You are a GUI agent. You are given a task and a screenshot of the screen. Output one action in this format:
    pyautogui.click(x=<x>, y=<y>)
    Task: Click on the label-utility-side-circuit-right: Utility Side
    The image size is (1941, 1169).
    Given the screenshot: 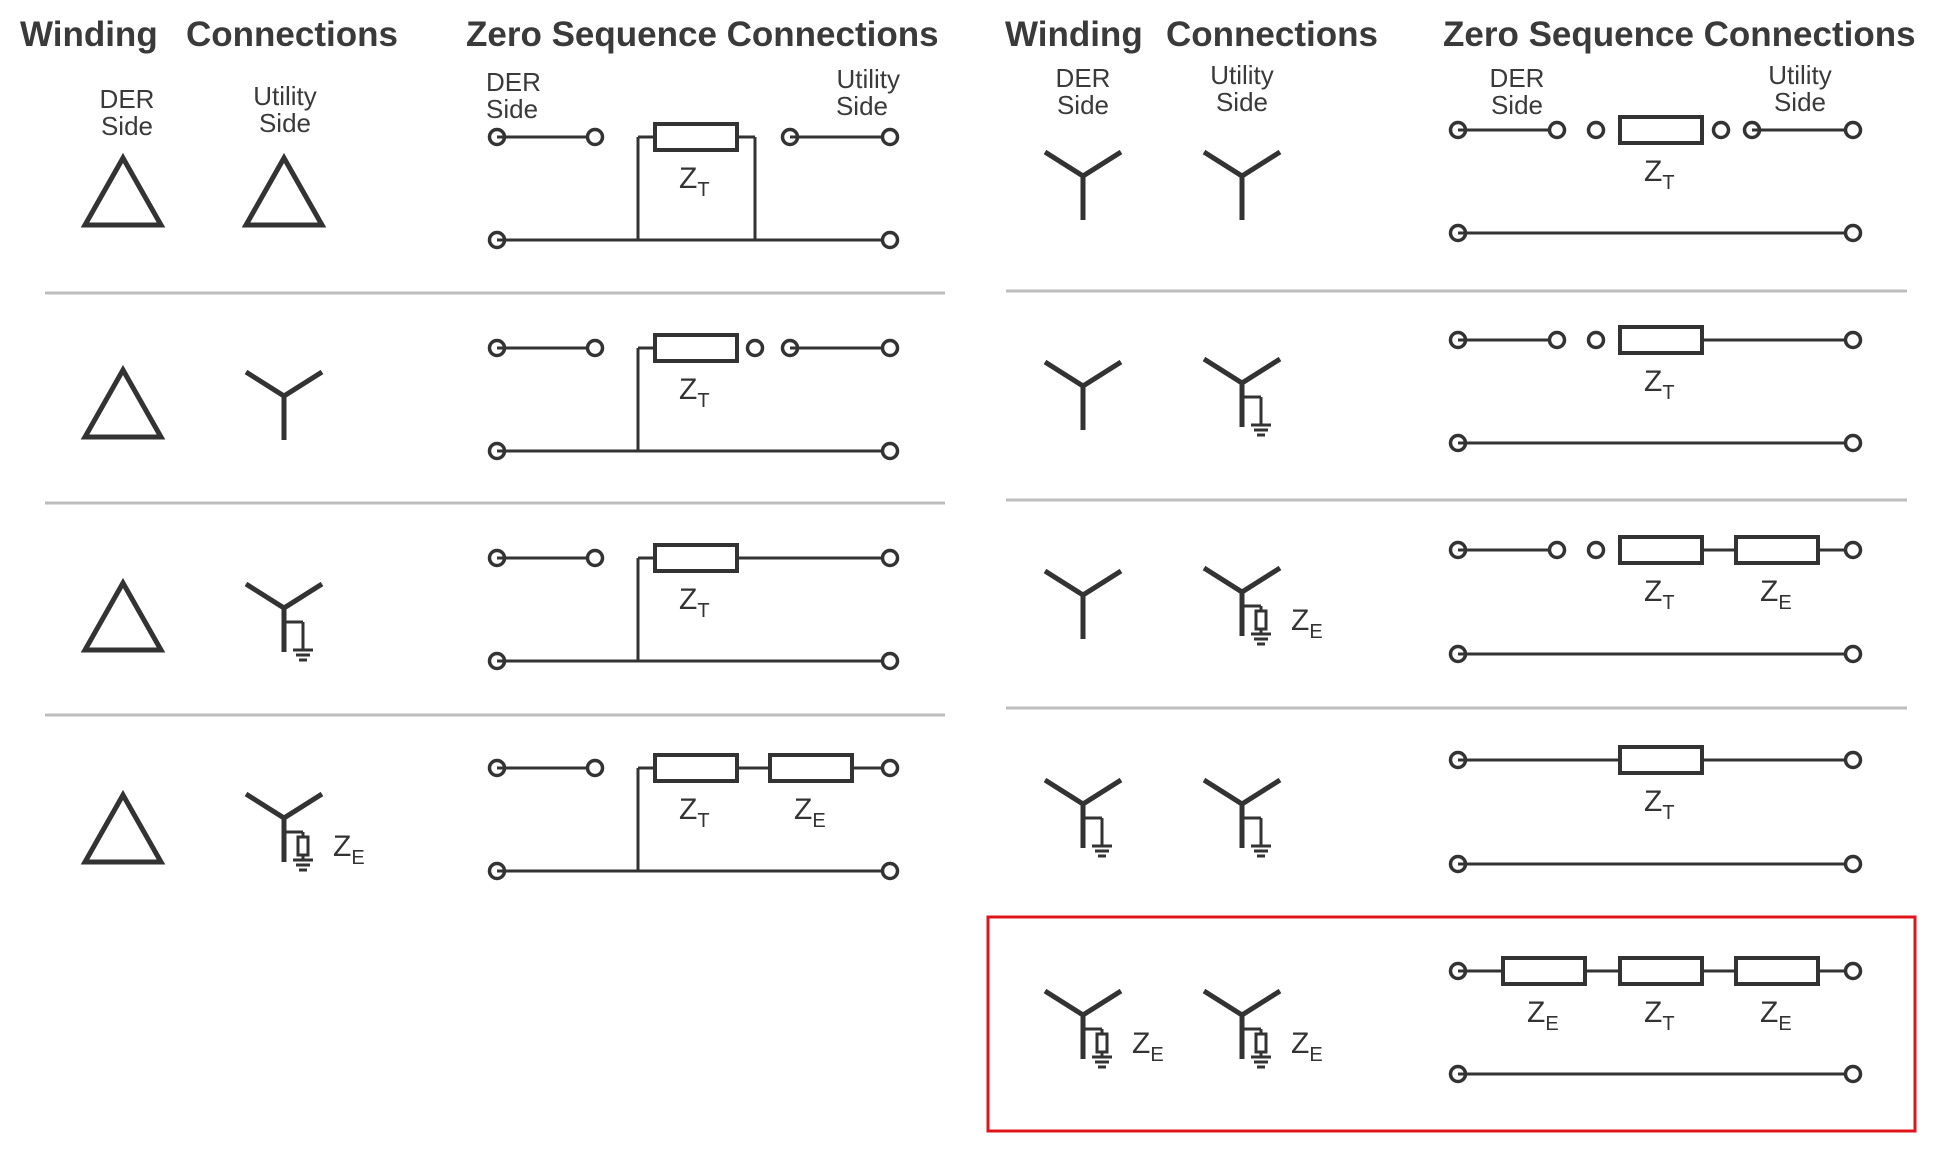 What is the action you would take?
    pyautogui.click(x=1800, y=88)
    